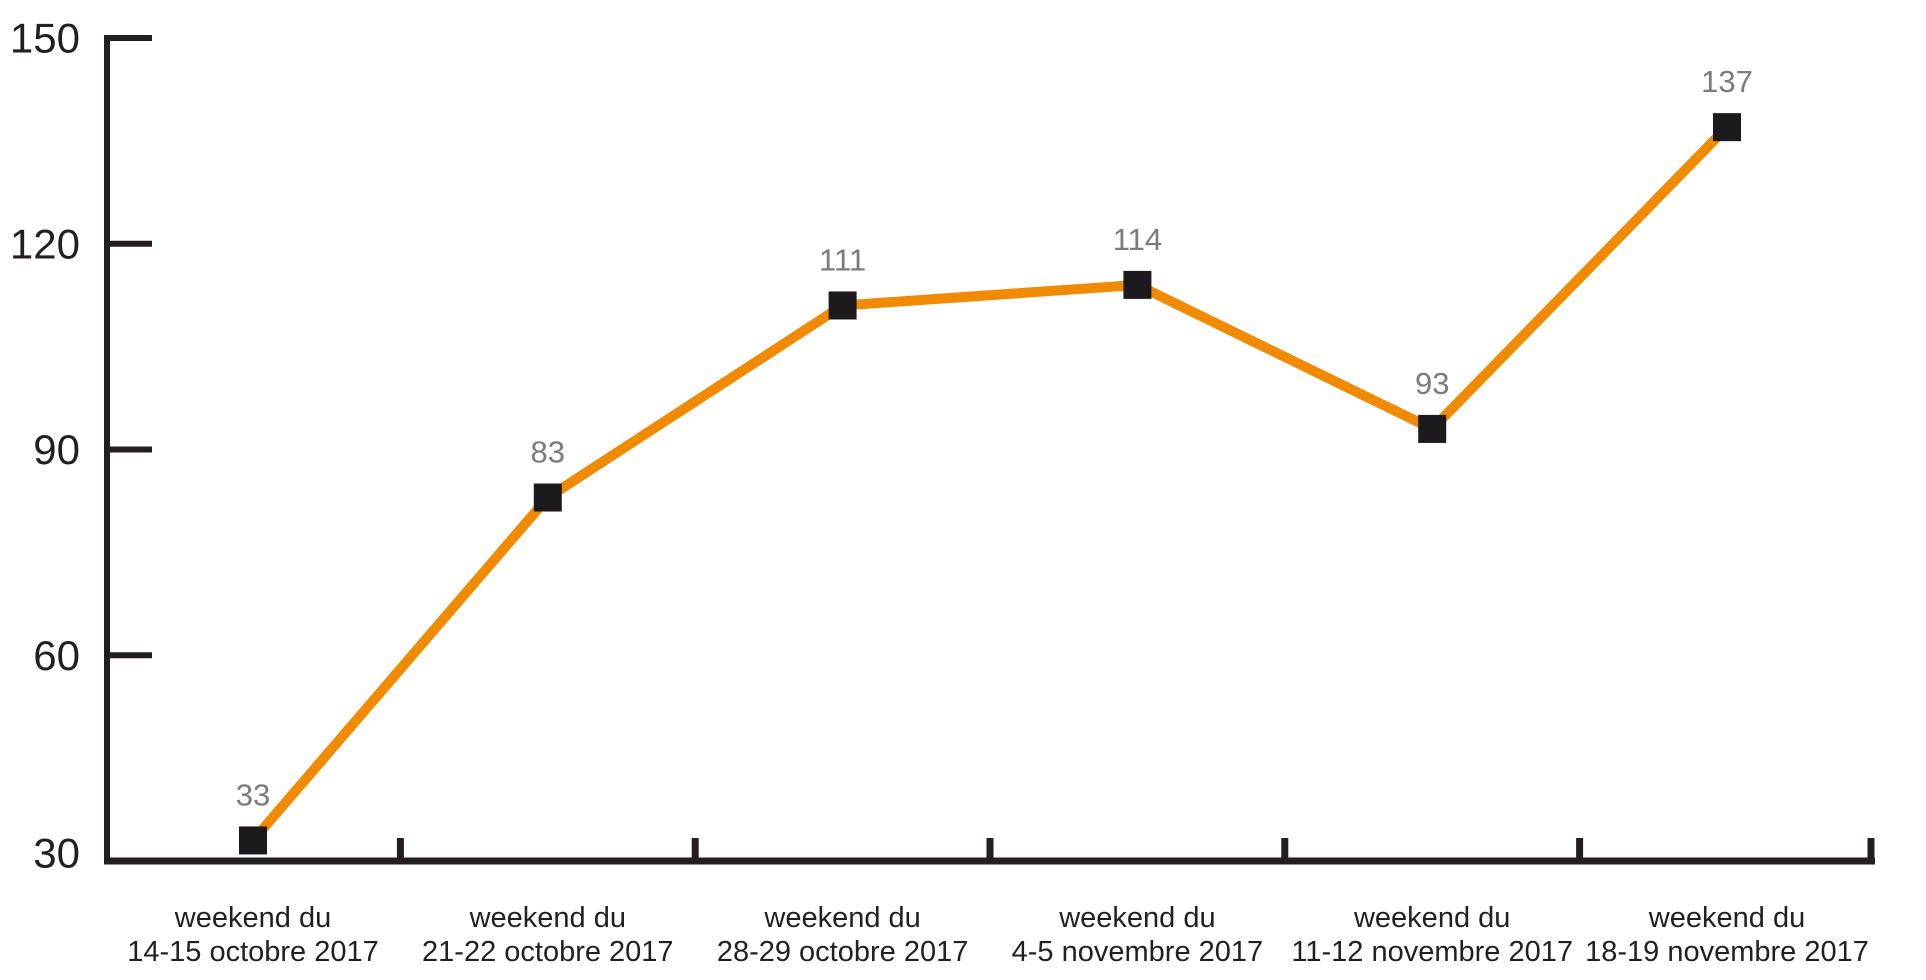 The height and width of the screenshot is (980, 1926). What do you see at coordinates (253, 952) in the screenshot?
I see `x-category-label-line2: 14-15 octobre 2017` at bounding box center [253, 952].